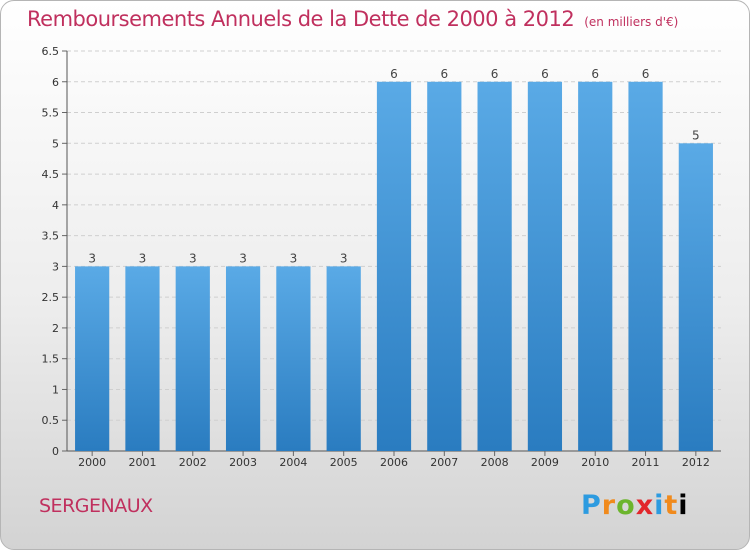 The width and height of the screenshot is (750, 550). What do you see at coordinates (51, 113) in the screenshot?
I see `y-tick-label: 5.5` at bounding box center [51, 113].